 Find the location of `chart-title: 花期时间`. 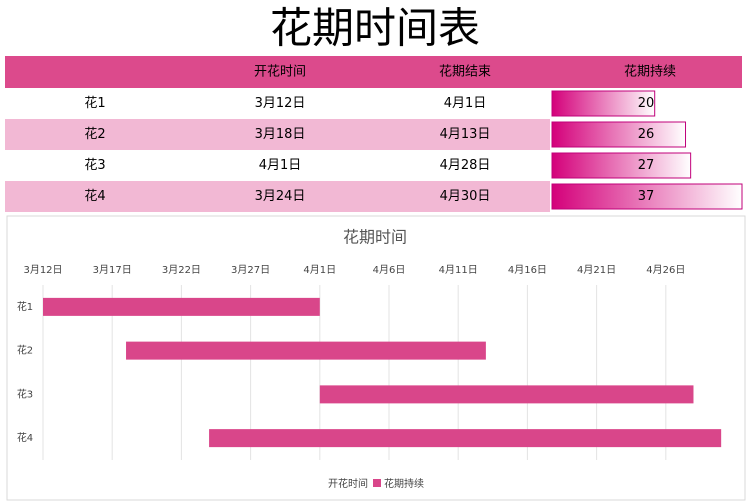

chart-title: 花期时间 is located at coordinates (375, 237).